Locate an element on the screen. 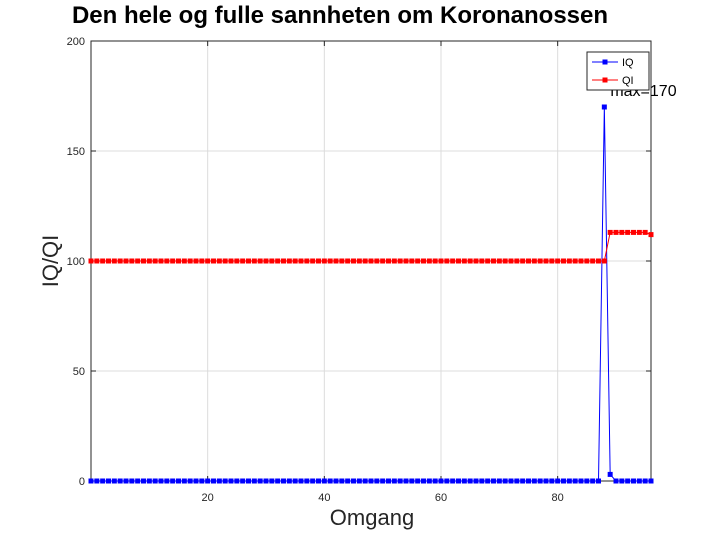  x-tick-label: 60 is located at coordinates (441, 498).